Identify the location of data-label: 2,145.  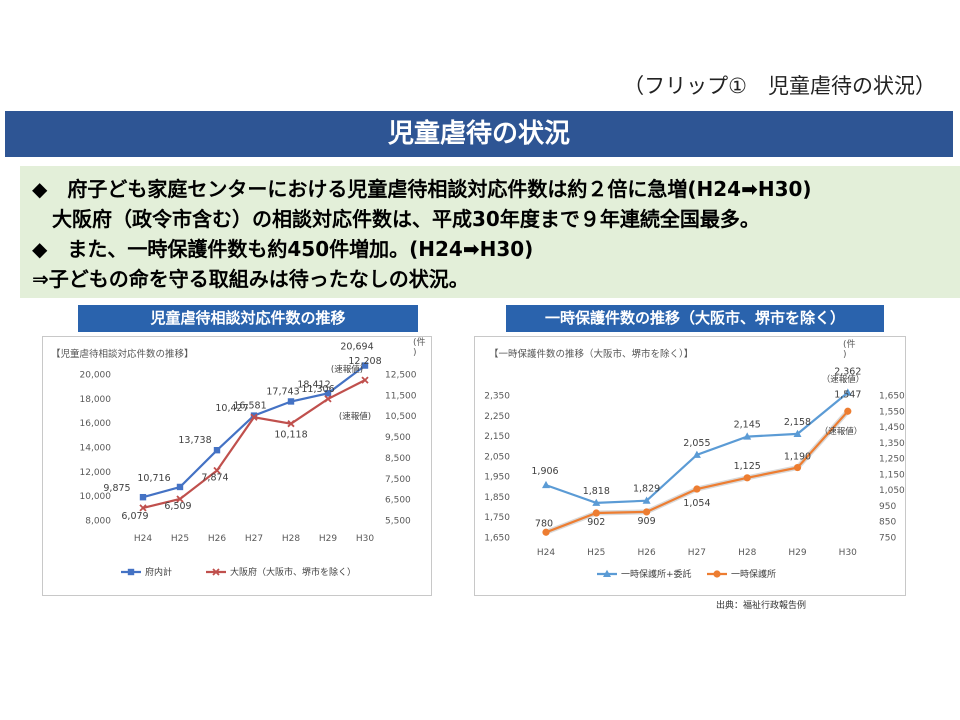
(747, 425).